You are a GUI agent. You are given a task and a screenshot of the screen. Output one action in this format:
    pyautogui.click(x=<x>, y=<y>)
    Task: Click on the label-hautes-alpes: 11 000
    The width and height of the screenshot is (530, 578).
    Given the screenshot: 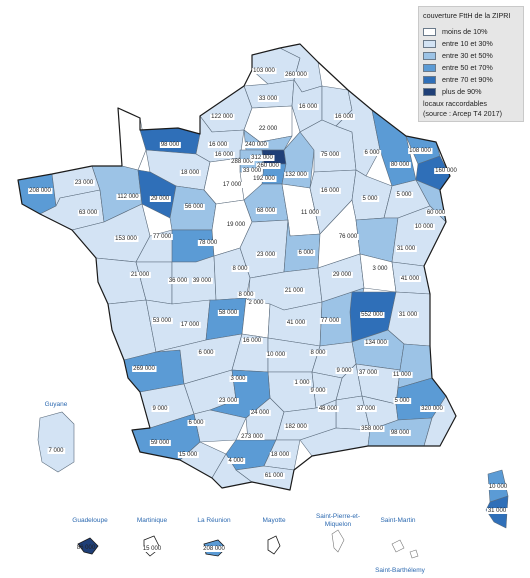 What is the action you would take?
    pyautogui.click(x=402, y=375)
    